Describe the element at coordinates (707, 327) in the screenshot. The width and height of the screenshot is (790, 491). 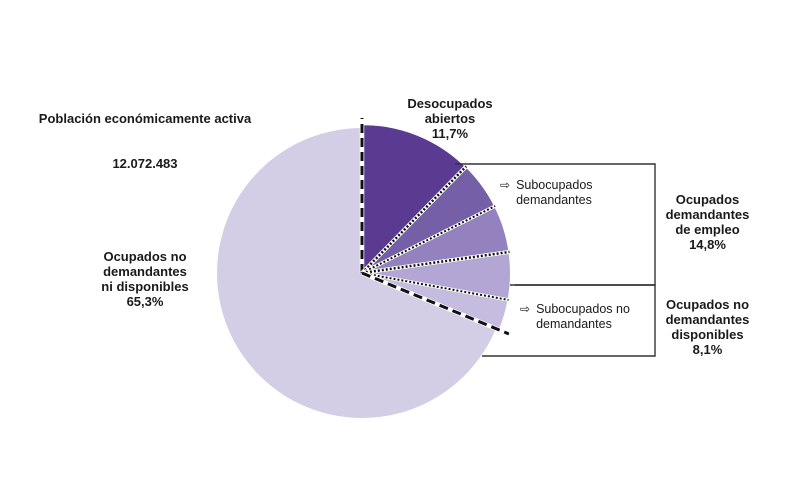
I see `label-ocupados-no-demandantes-disponibles: Ocupados no demandantes disponibles 8,1%` at that location.